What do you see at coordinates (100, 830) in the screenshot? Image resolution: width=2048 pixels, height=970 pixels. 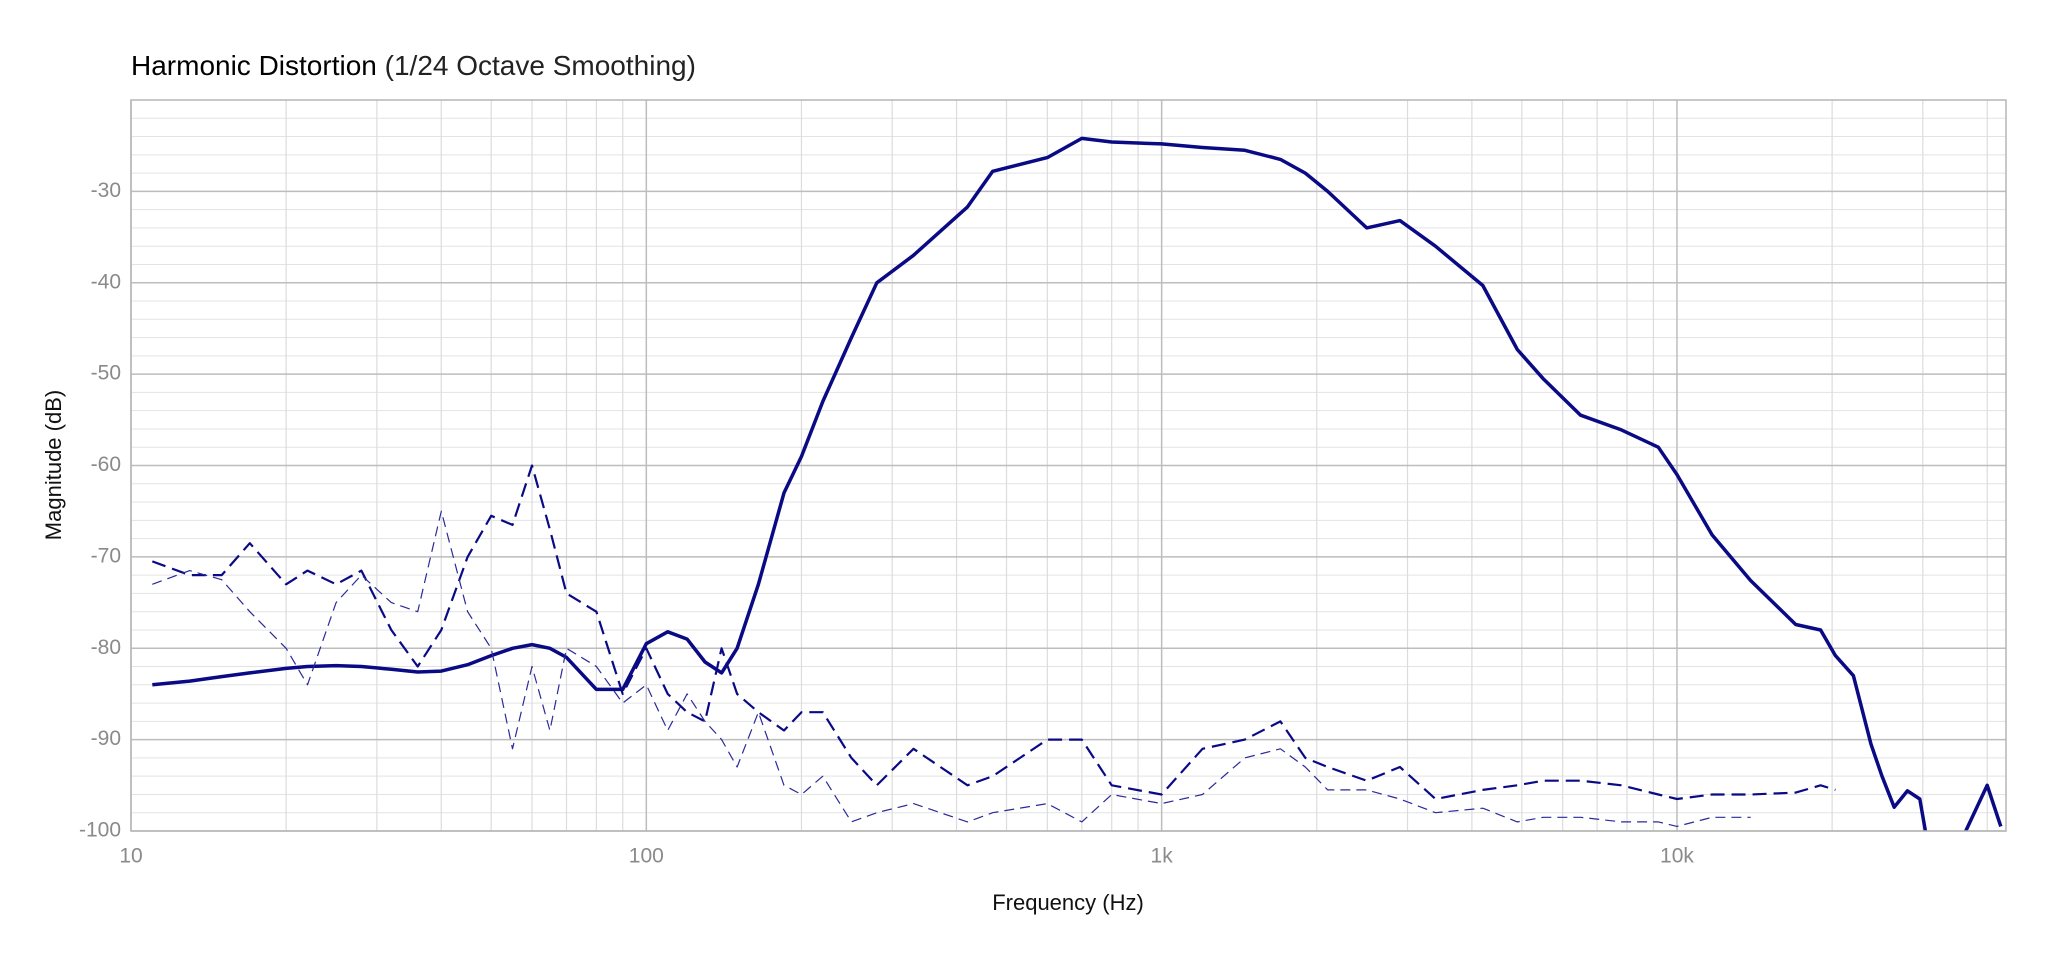 I see `y-tick-label: -100` at bounding box center [100, 830].